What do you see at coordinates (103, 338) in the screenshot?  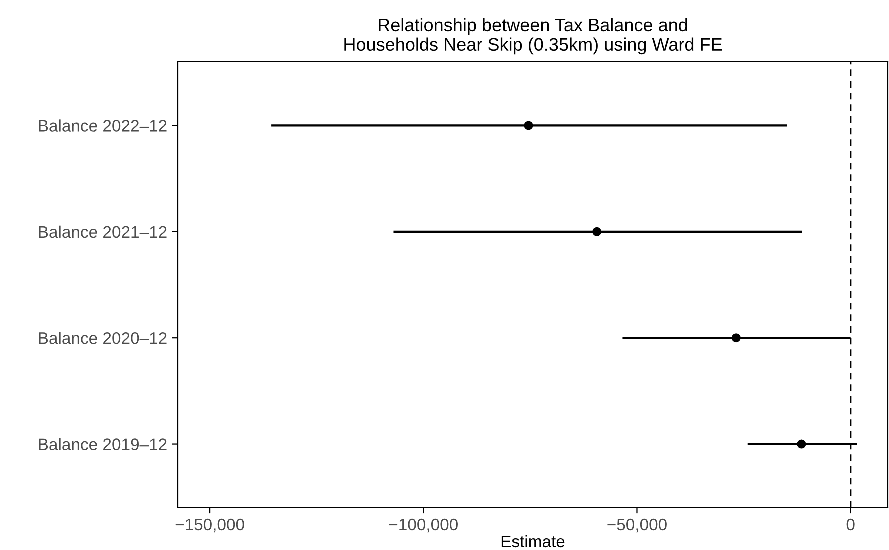 I see `y-tick-label: Balance 2020–12` at bounding box center [103, 338].